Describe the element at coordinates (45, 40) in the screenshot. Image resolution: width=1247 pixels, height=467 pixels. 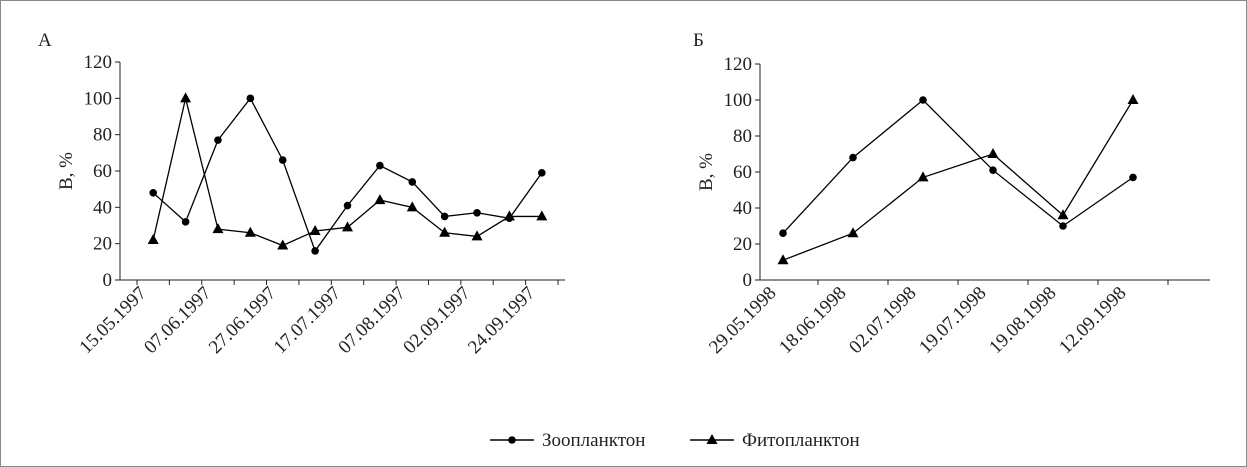
I see `panel-title: А` at that location.